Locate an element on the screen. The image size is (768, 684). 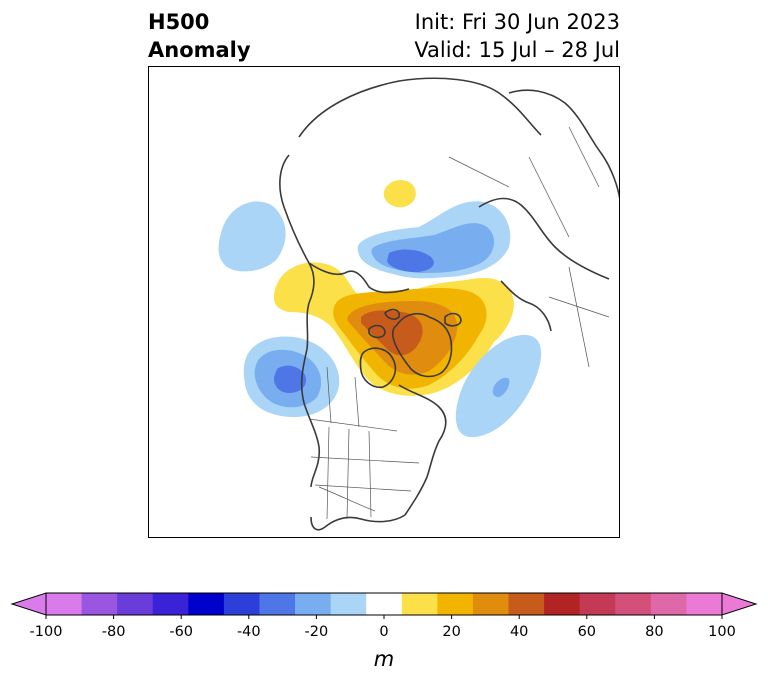
field-title: Anomaly is located at coordinates (199, 50).